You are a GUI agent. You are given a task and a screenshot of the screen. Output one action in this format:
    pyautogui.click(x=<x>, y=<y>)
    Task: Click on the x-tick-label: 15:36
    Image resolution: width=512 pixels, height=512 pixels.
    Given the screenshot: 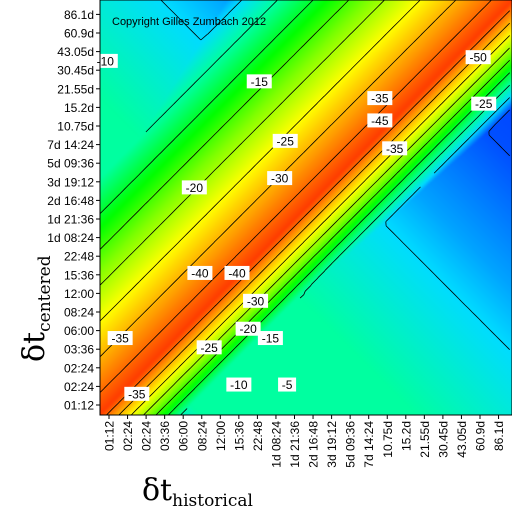 What is the action you would take?
    pyautogui.click(x=239, y=436)
    